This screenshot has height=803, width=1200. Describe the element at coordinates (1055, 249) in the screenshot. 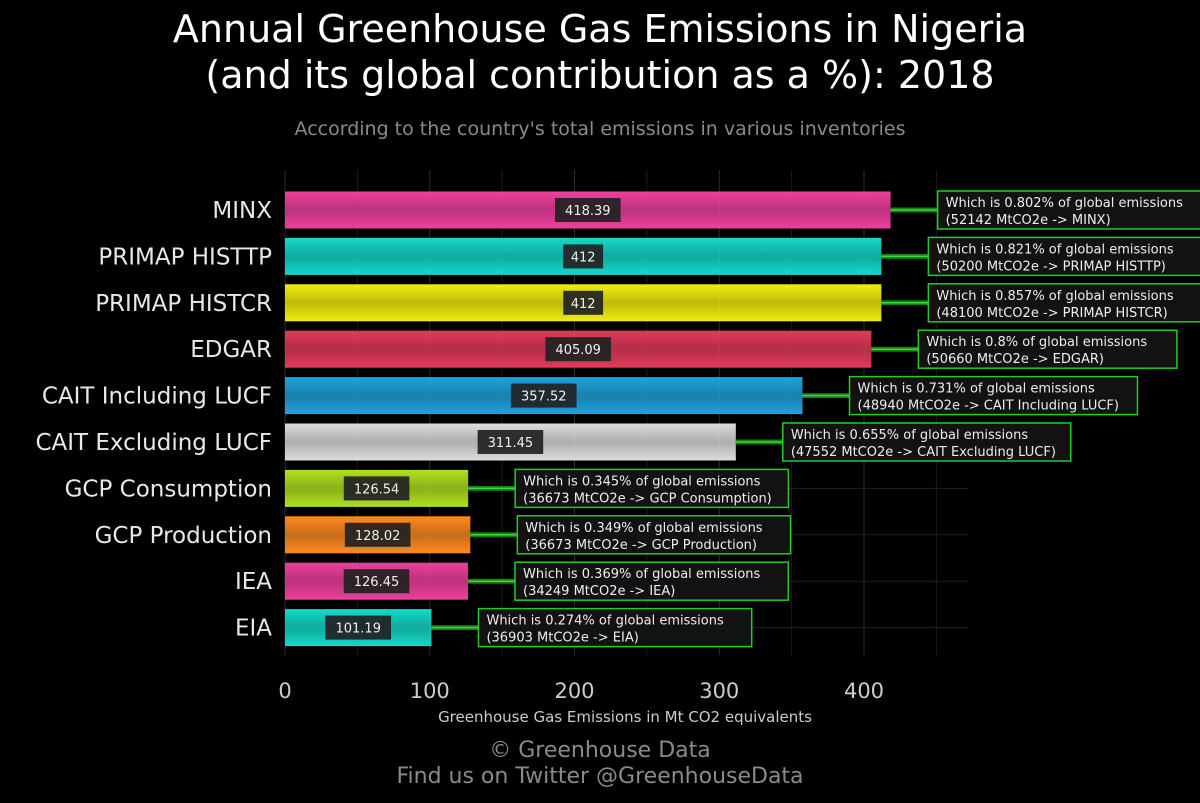

I see `annotation-line-1: Which is 0.821% of global emissions` at that location.